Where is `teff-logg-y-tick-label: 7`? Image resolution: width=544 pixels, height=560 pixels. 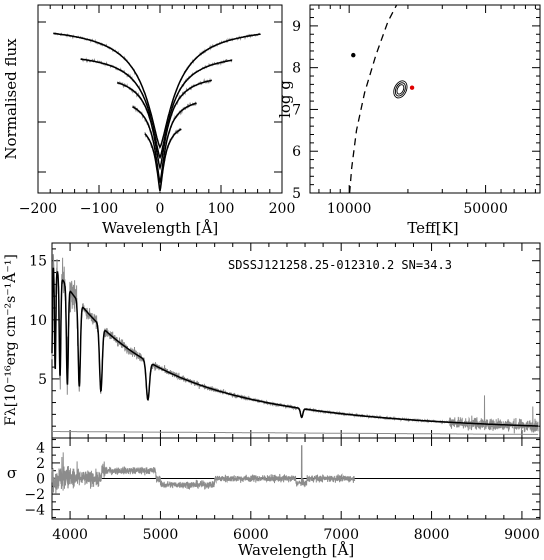
teff-logg-y-tick-label: 7 is located at coordinates (296, 110).